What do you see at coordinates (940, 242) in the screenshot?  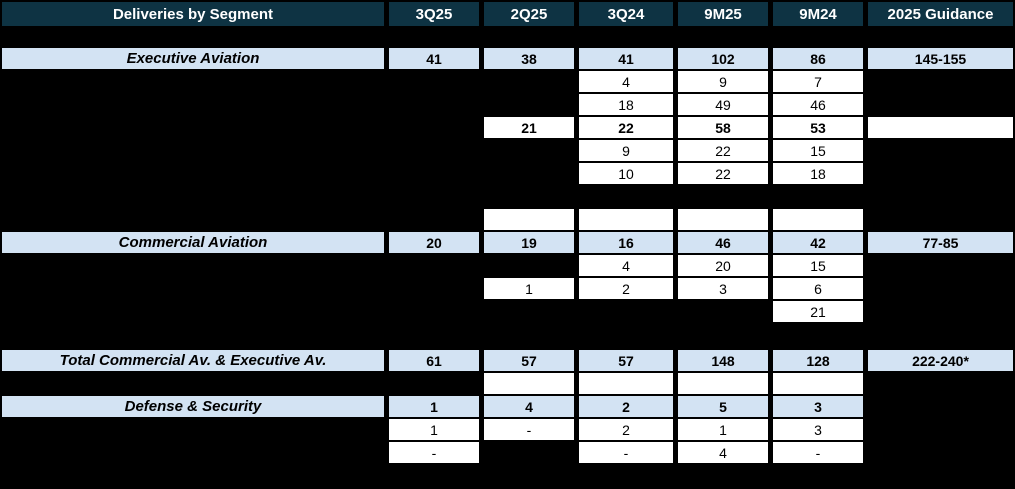 I see `cell-guidance: 77-85` at bounding box center [940, 242].